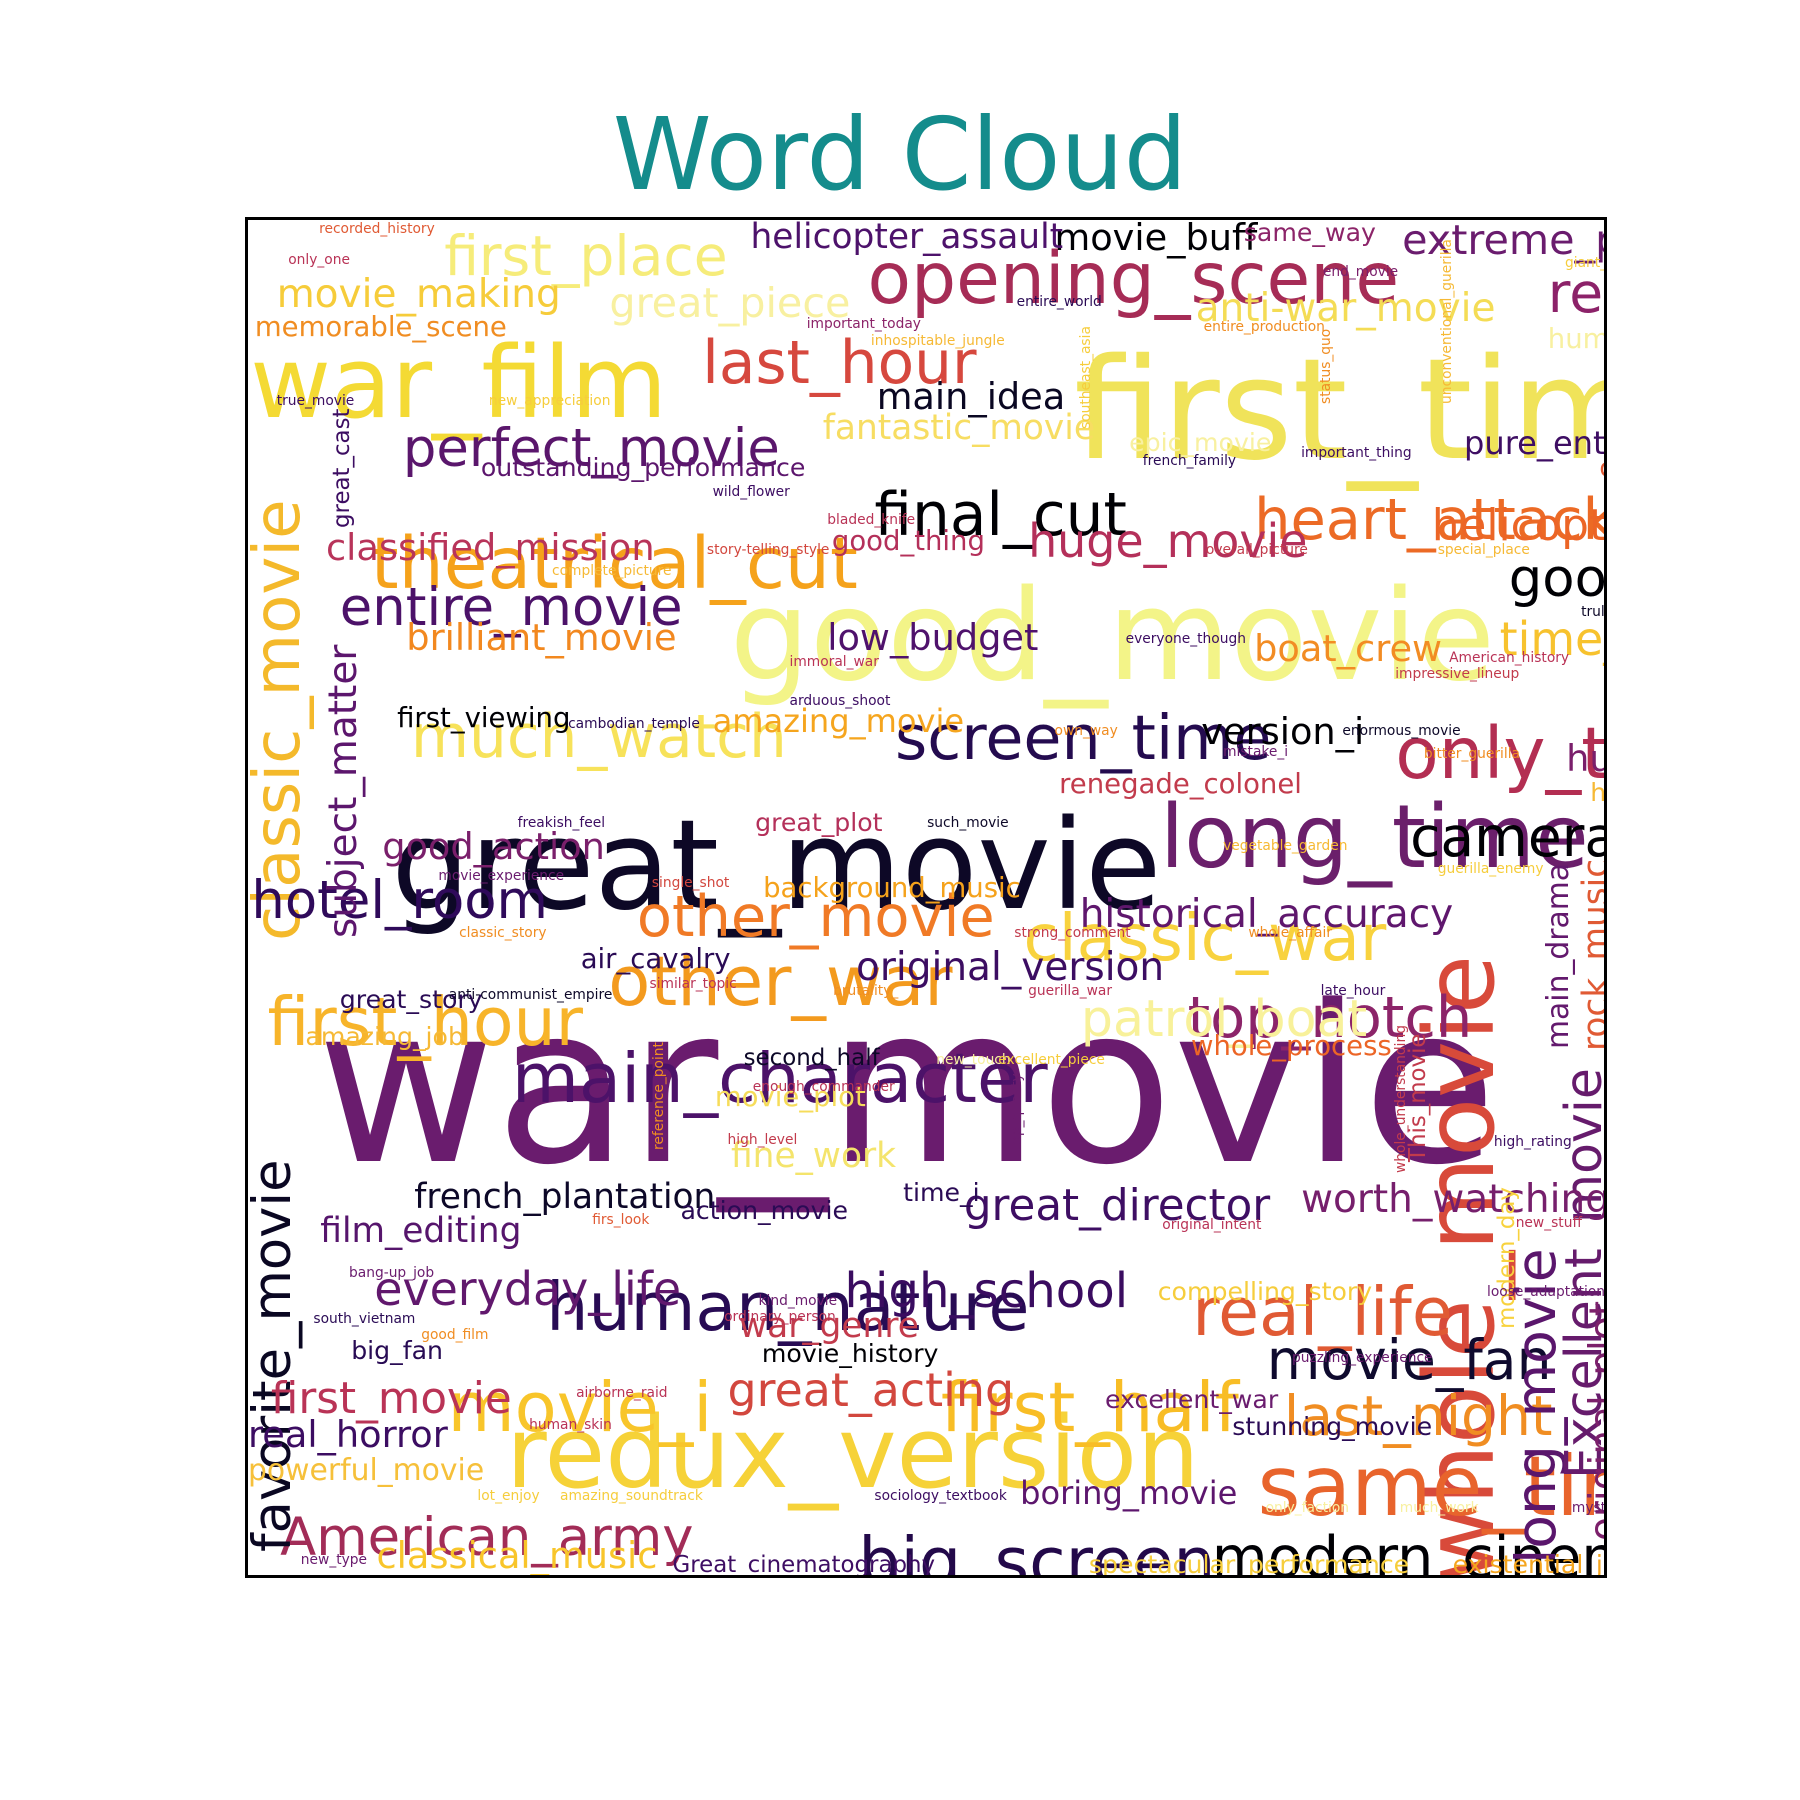 This screenshot has width=1800, height=1800. I want to click on word-outstanding-performance: outstanding_performance, so click(643, 468).